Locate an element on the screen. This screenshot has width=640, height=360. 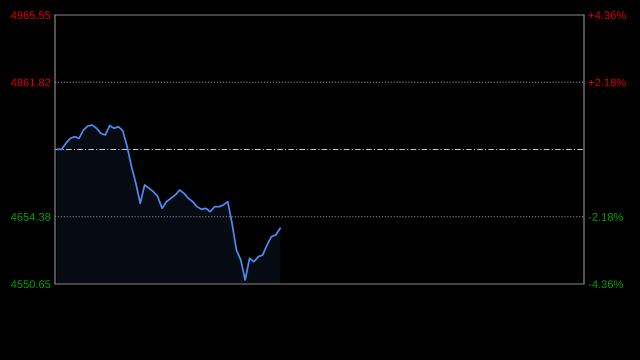
y2-tick-label: -4.36% is located at coordinates (605, 284).